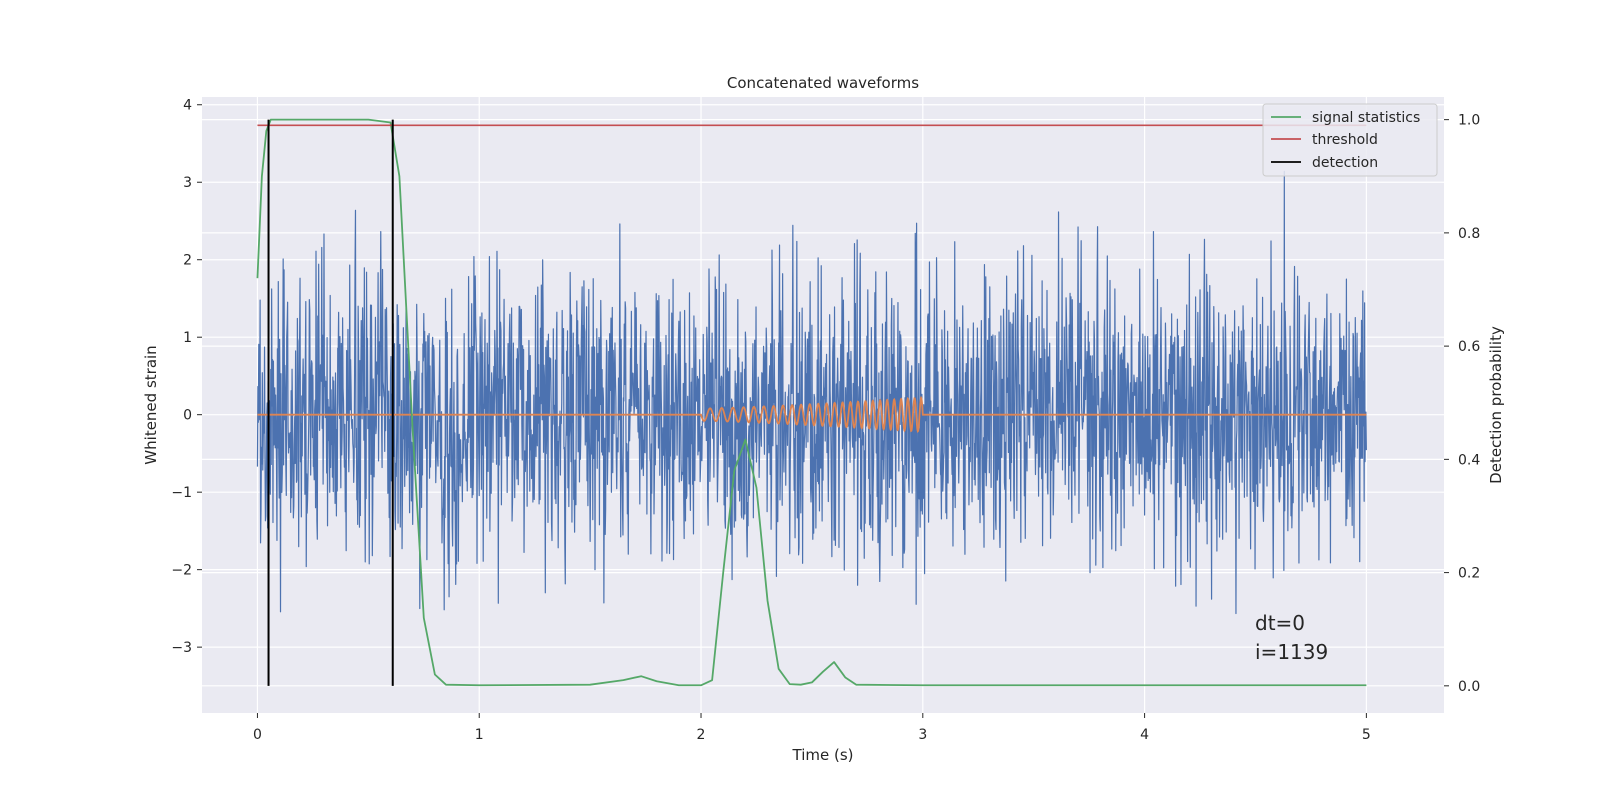 The image size is (1600, 800). Describe the element at coordinates (181, 493) in the screenshot. I see `y-left-tick-label: −1` at that location.